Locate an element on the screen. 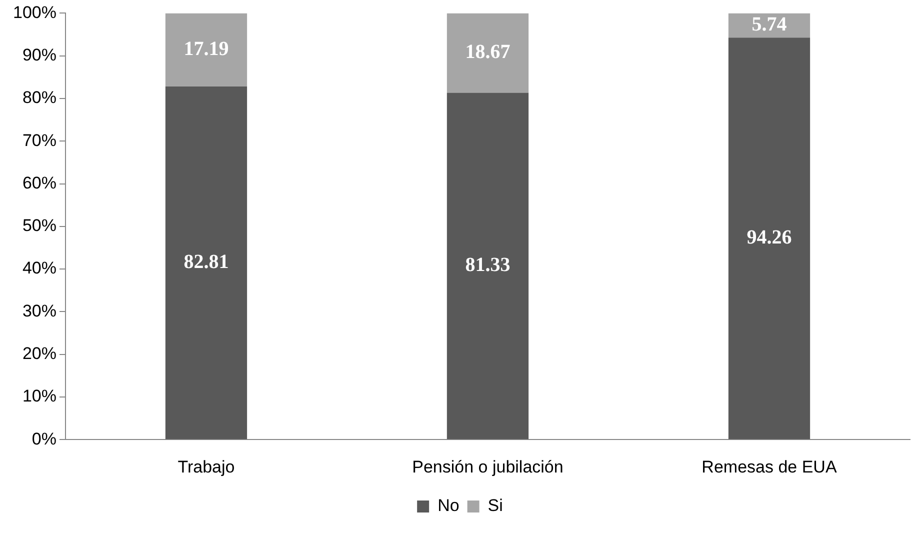 The width and height of the screenshot is (914, 535). y-tick-label: 90% is located at coordinates (39, 55).